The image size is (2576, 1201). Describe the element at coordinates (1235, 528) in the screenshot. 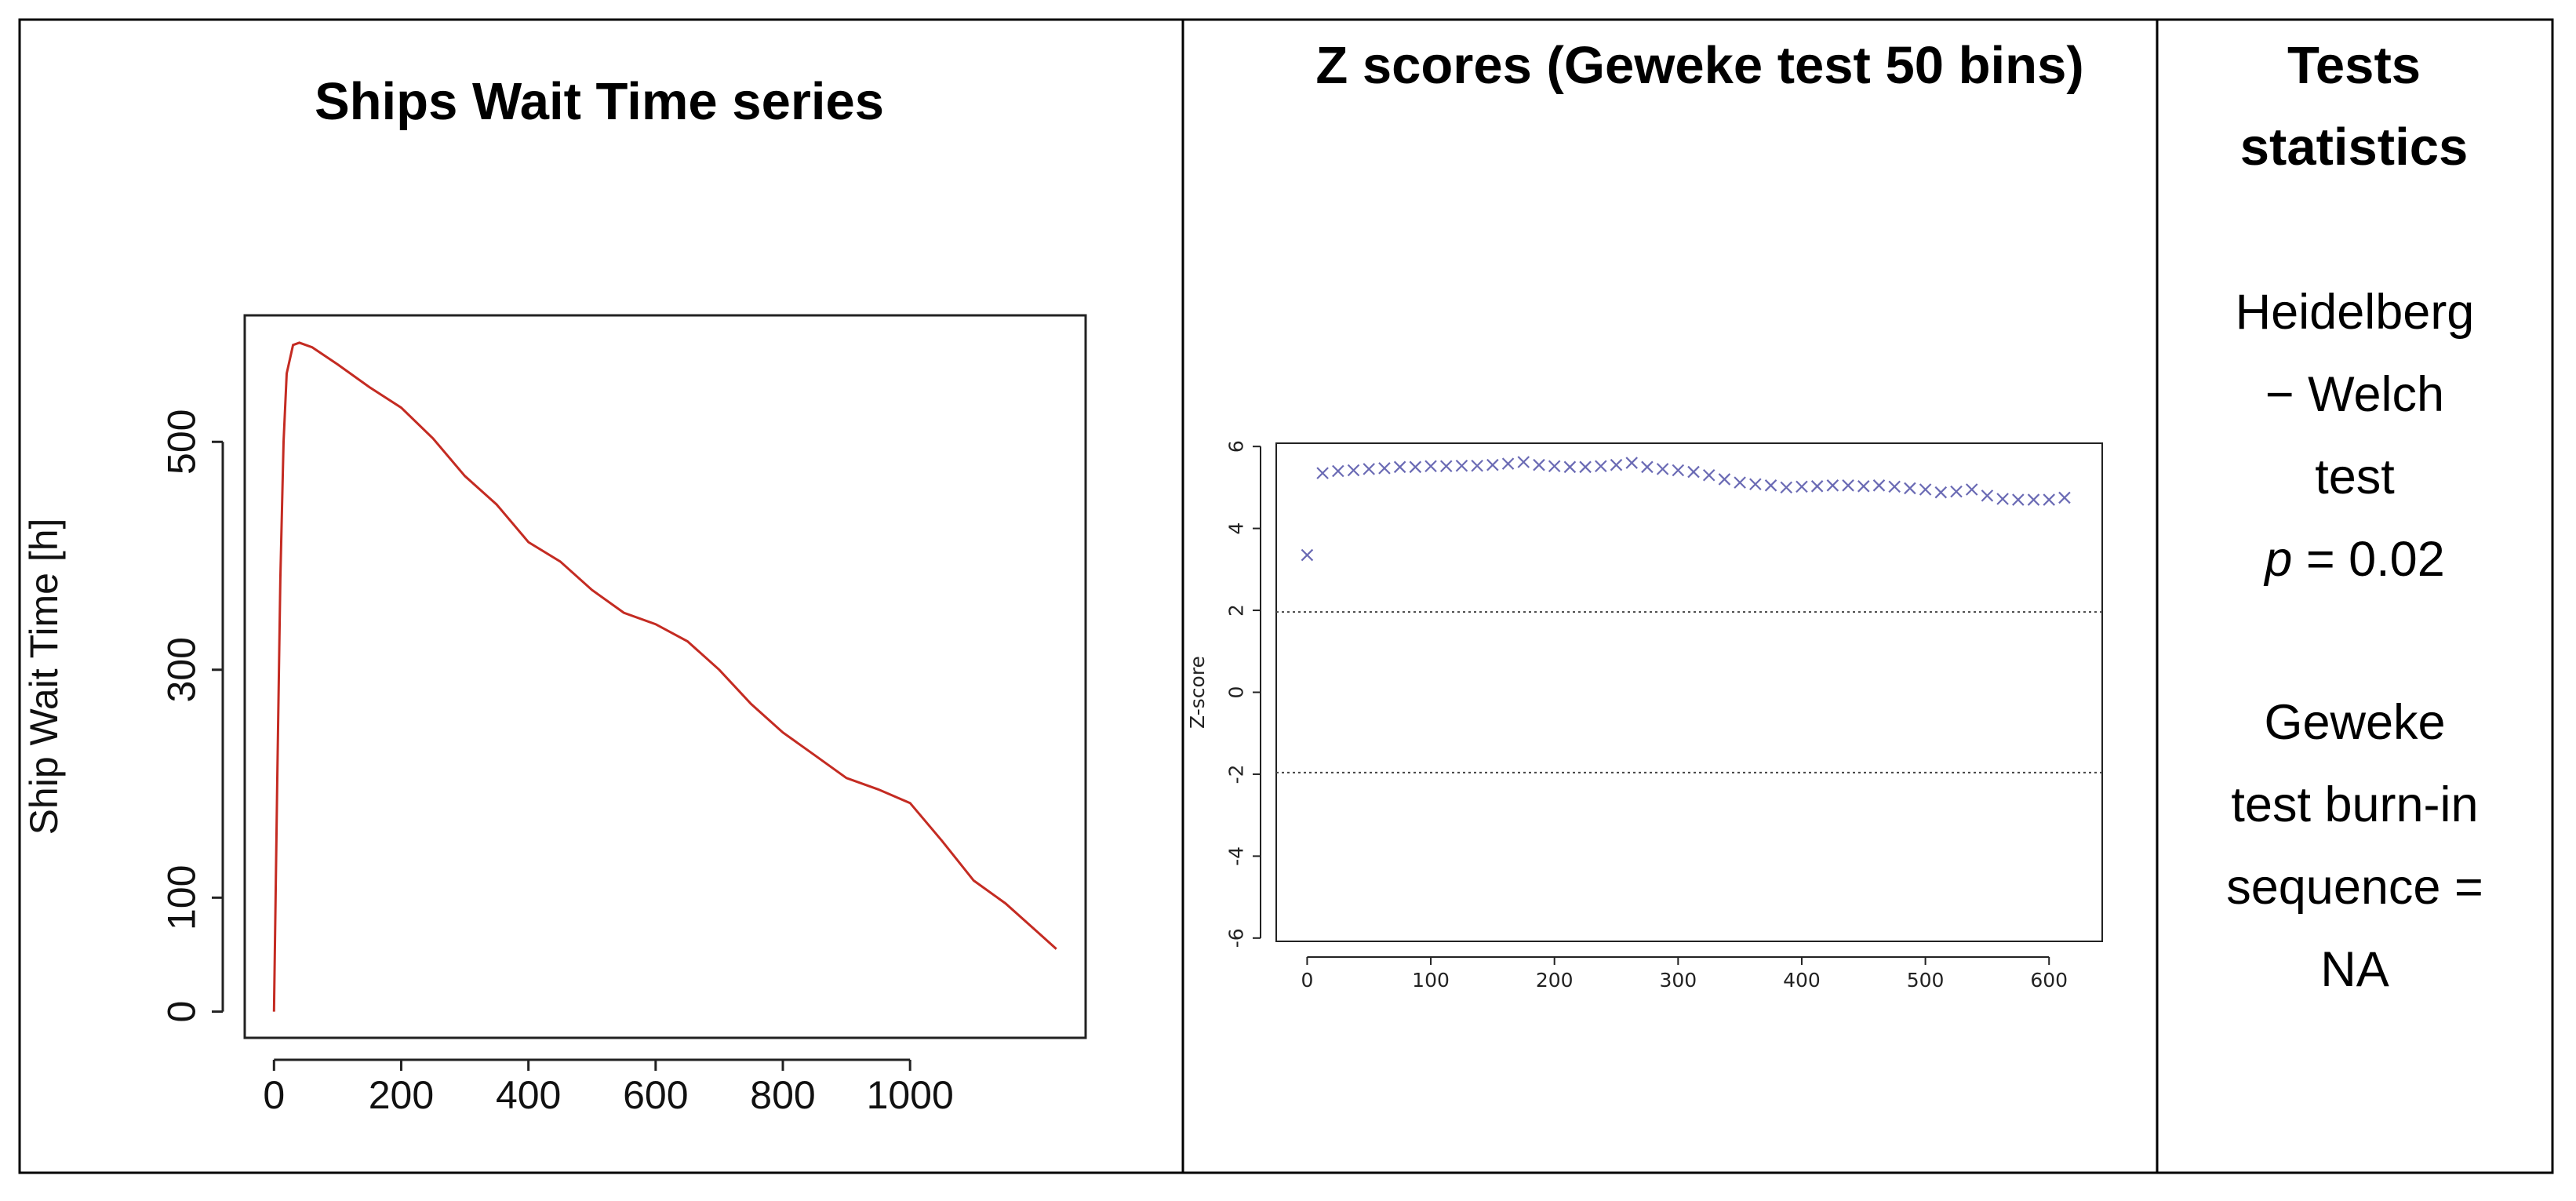

I see `y-tick-label: 4` at that location.